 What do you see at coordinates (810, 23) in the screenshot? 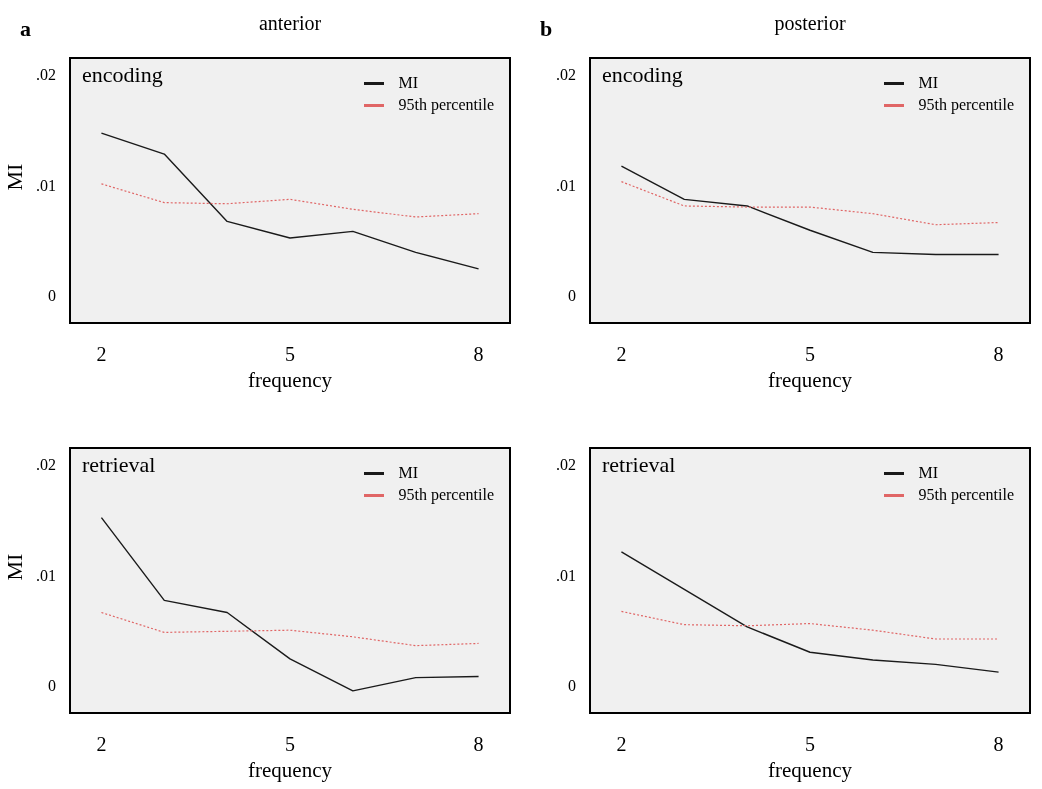
I see `chart-title: posterior` at bounding box center [810, 23].